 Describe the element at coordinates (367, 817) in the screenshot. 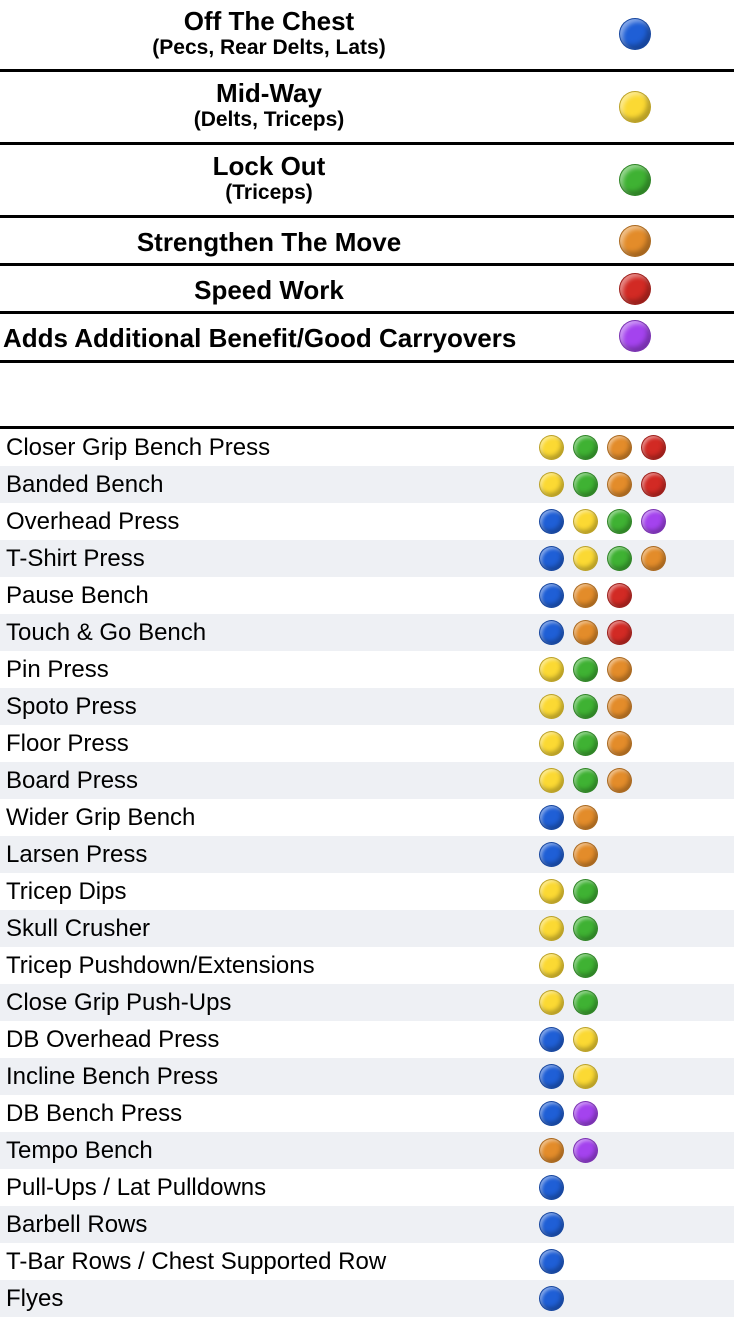

I see `table-row: Wider Grip Bench` at that location.